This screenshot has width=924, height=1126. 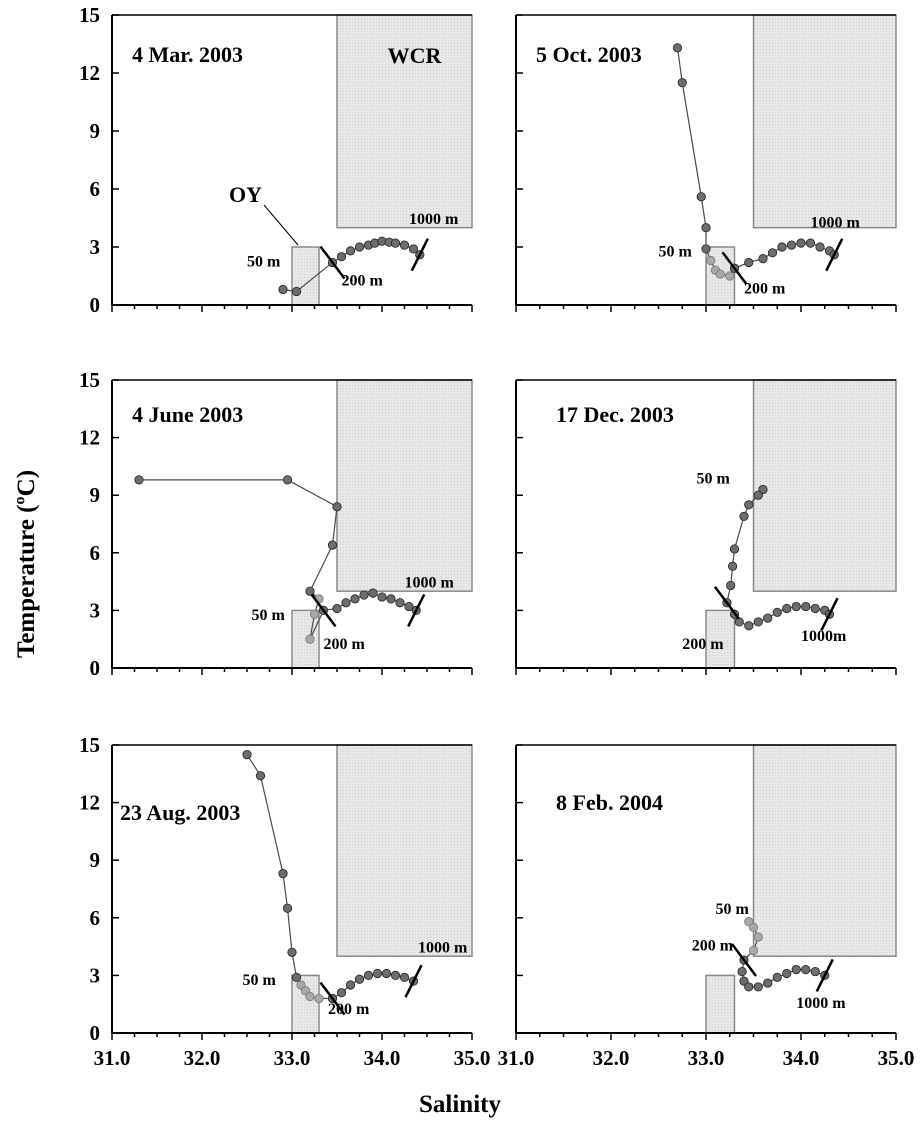 What do you see at coordinates (824, 636) in the screenshot?
I see `depth-label: 1000m` at bounding box center [824, 636].